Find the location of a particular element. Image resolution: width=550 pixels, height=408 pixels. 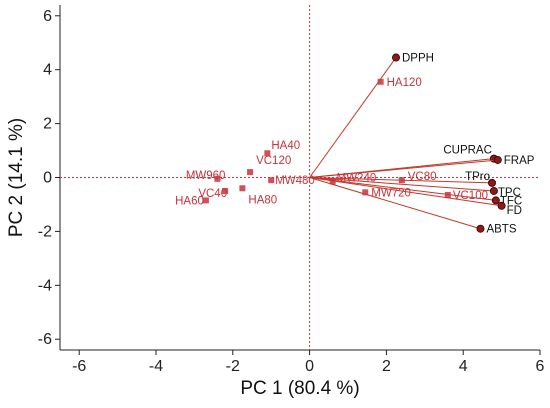

x-axis-ticks: -6 -4 -2 0 2 4 6 is located at coordinates (308, 362).